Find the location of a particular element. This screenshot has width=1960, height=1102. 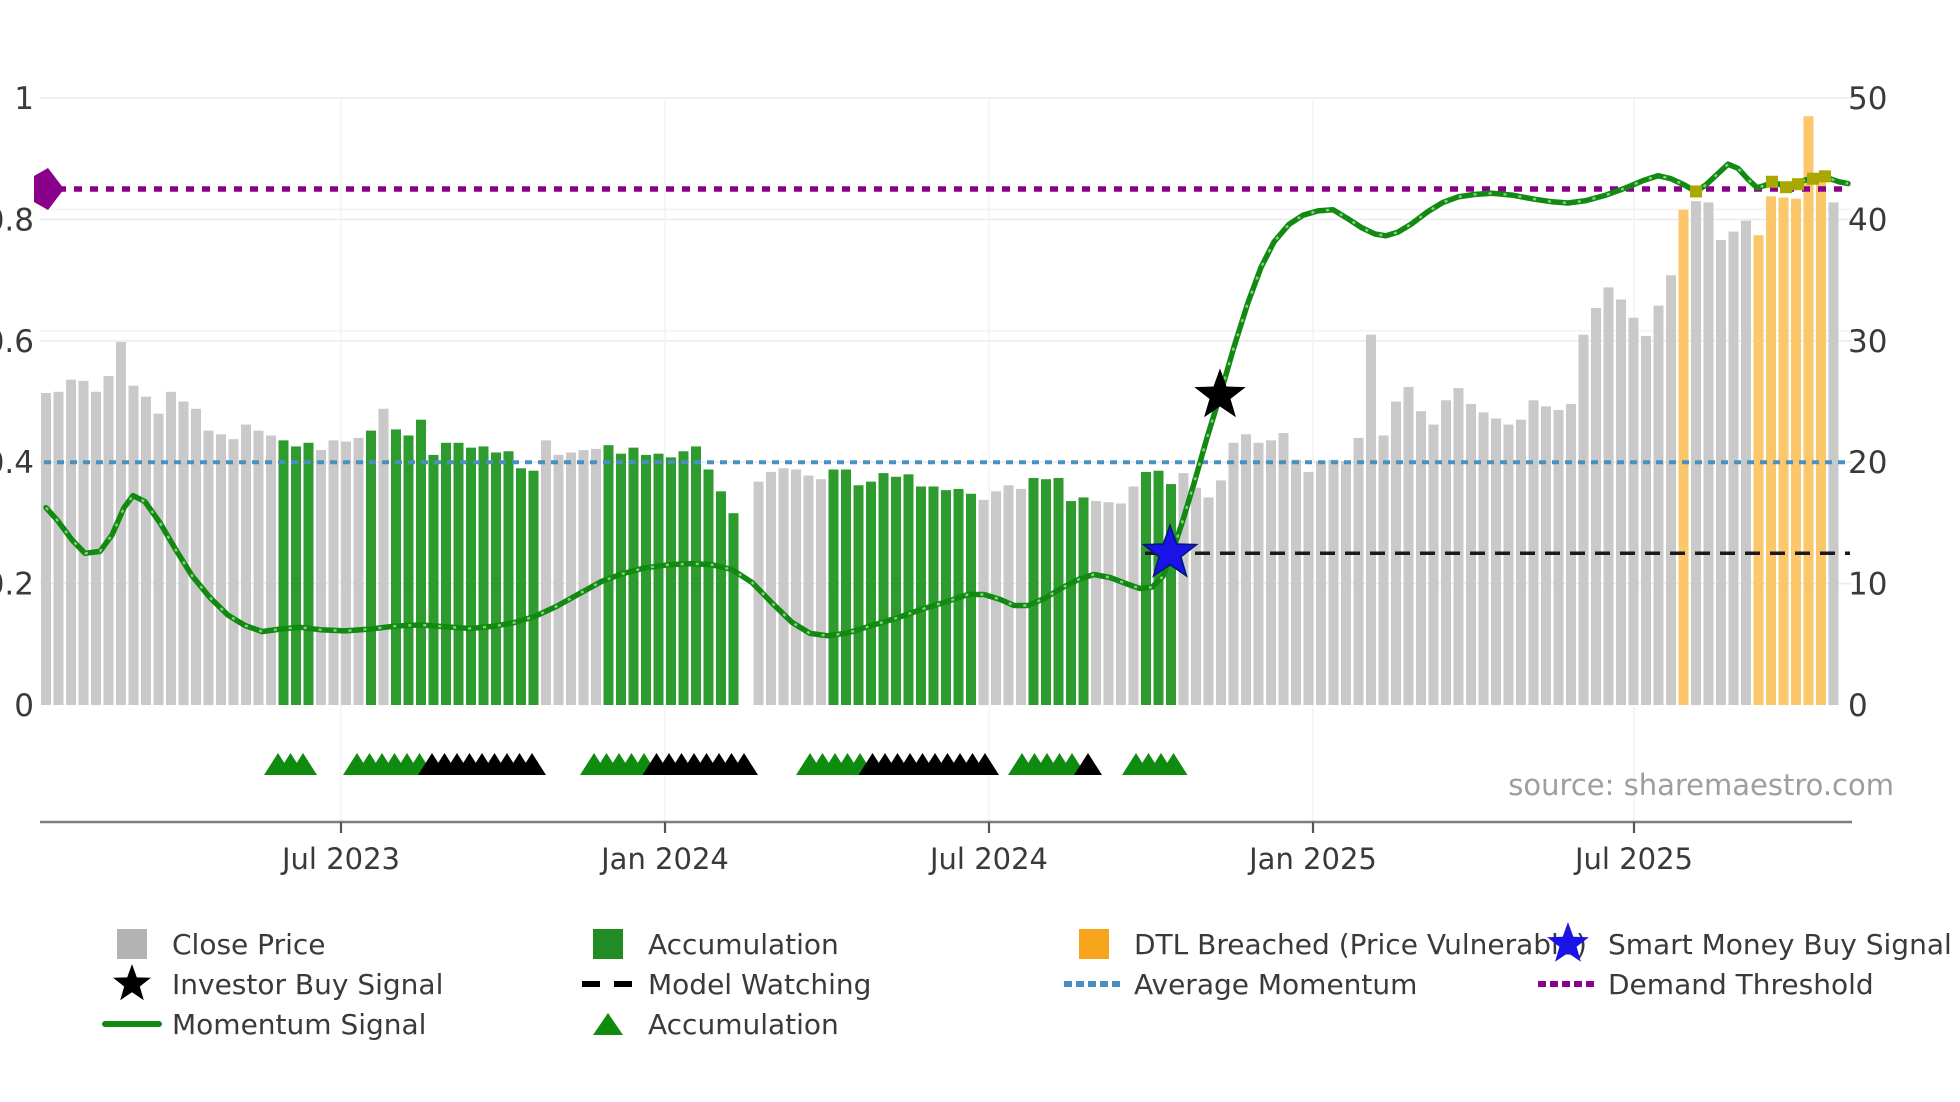

source-note: source: sharemaestro.com is located at coordinates (1701, 785).